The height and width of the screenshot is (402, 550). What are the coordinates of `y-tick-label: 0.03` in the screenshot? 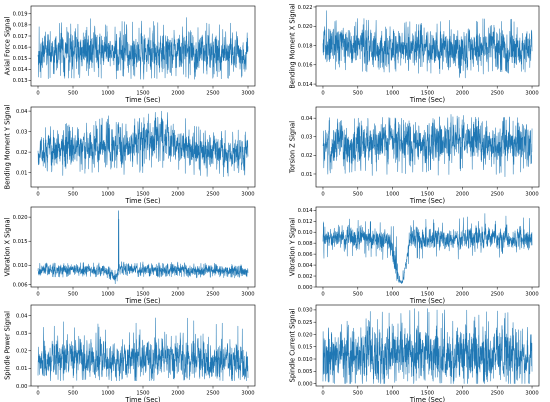 It's located at (22, 132).